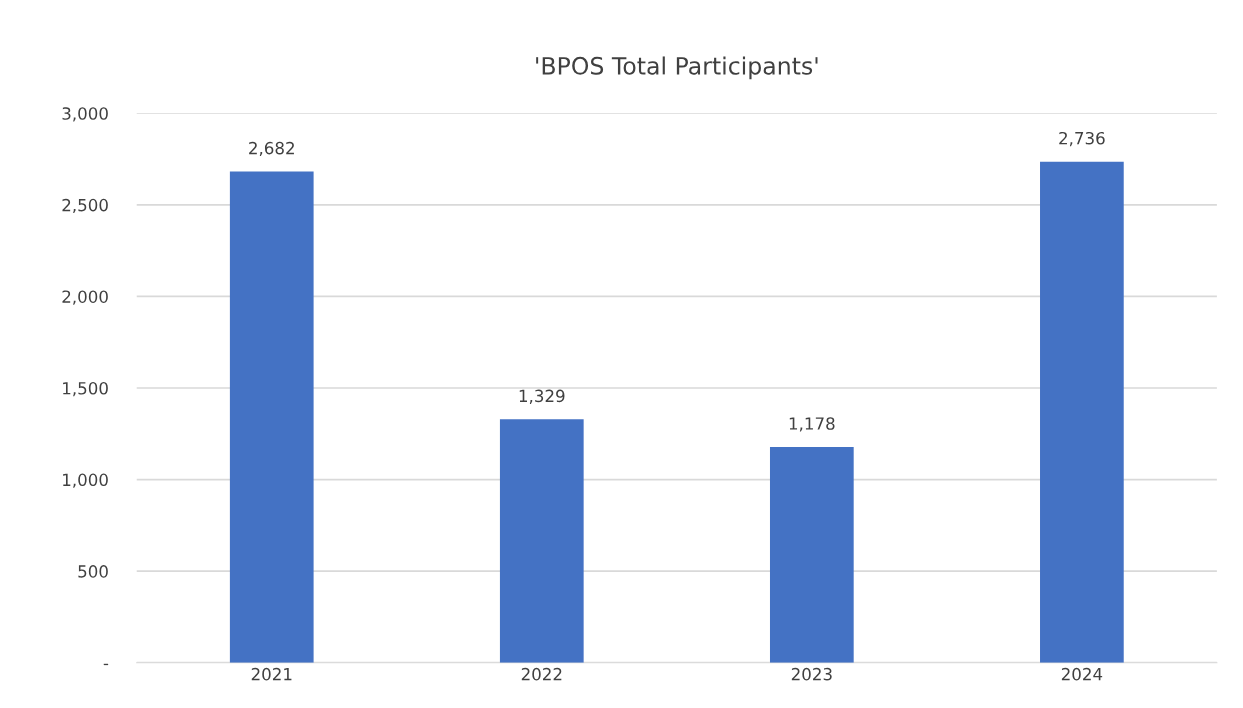 This screenshot has height=708, width=1243. Describe the element at coordinates (542, 396) in the screenshot. I see `data-label: 1,329` at that location.